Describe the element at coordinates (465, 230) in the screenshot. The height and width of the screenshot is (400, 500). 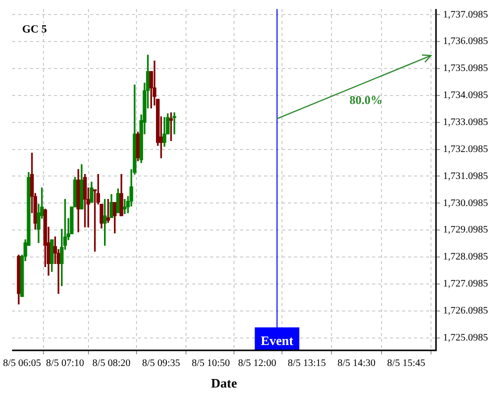
I see `y-tick-label: 1,729.0985` at that location.